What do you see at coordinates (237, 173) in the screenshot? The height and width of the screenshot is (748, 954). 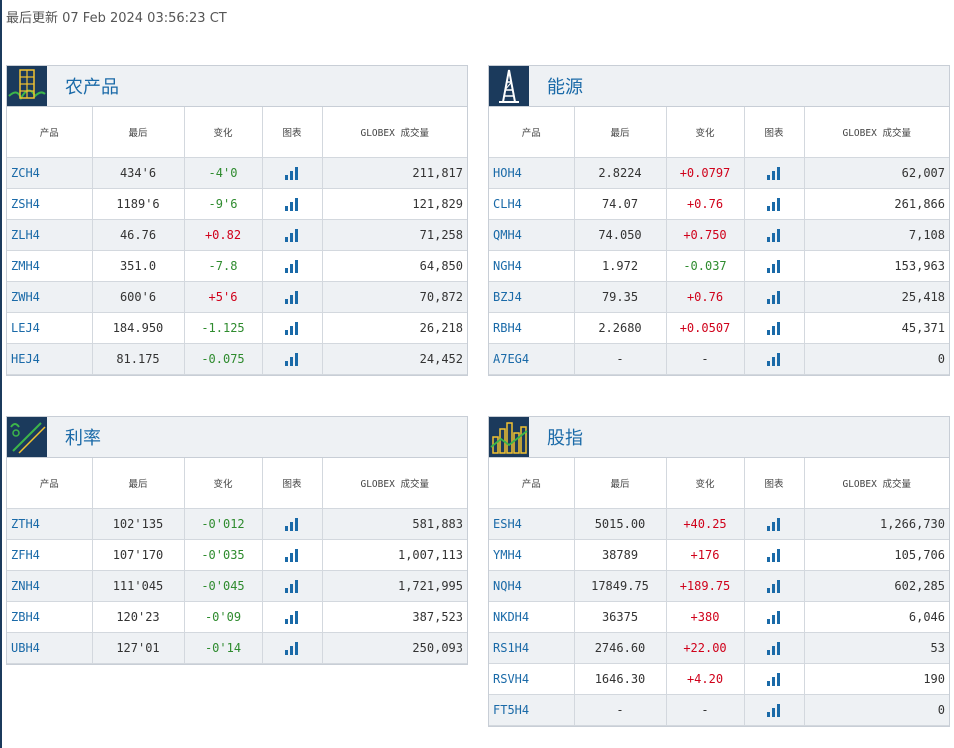 I see `table-row: ZCH4 434'6 -4'0 211,817` at bounding box center [237, 173].